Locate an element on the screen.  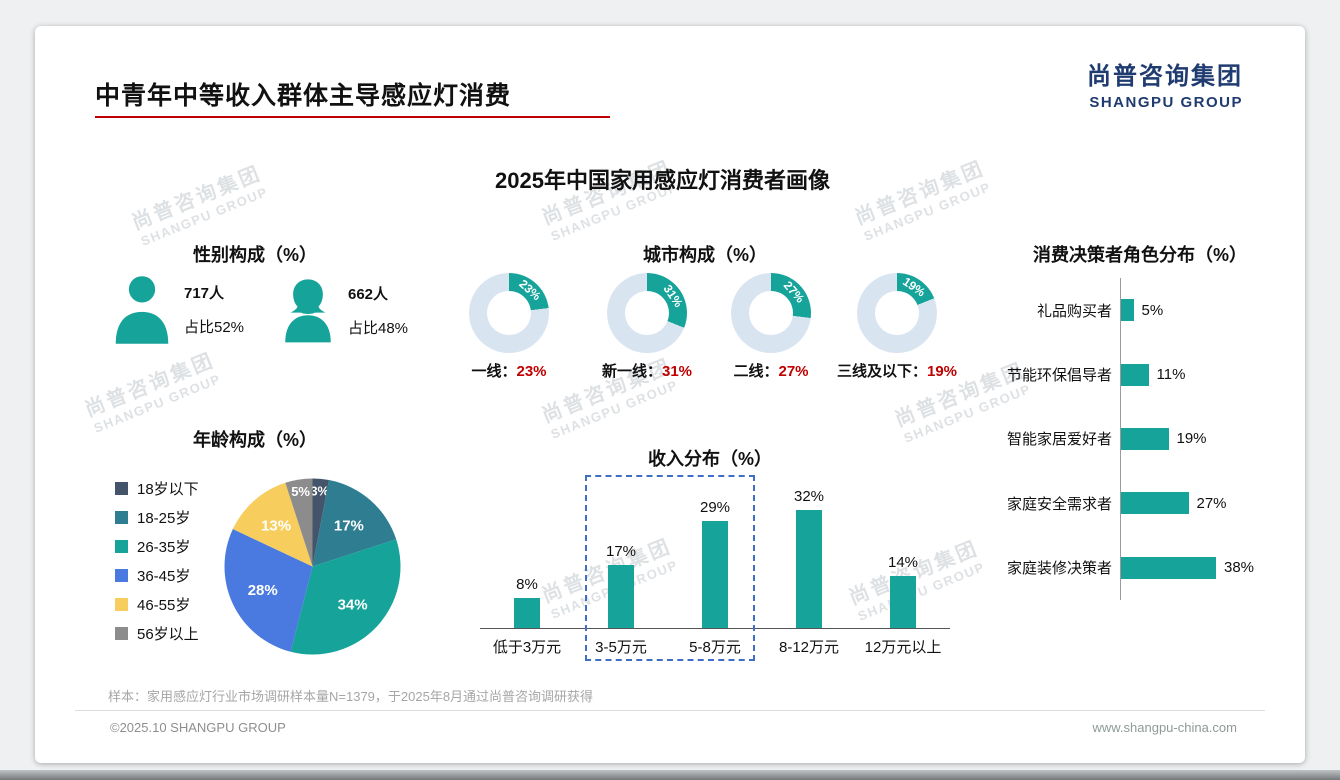
age-pie-label: 5% is located at coordinates (300, 491).